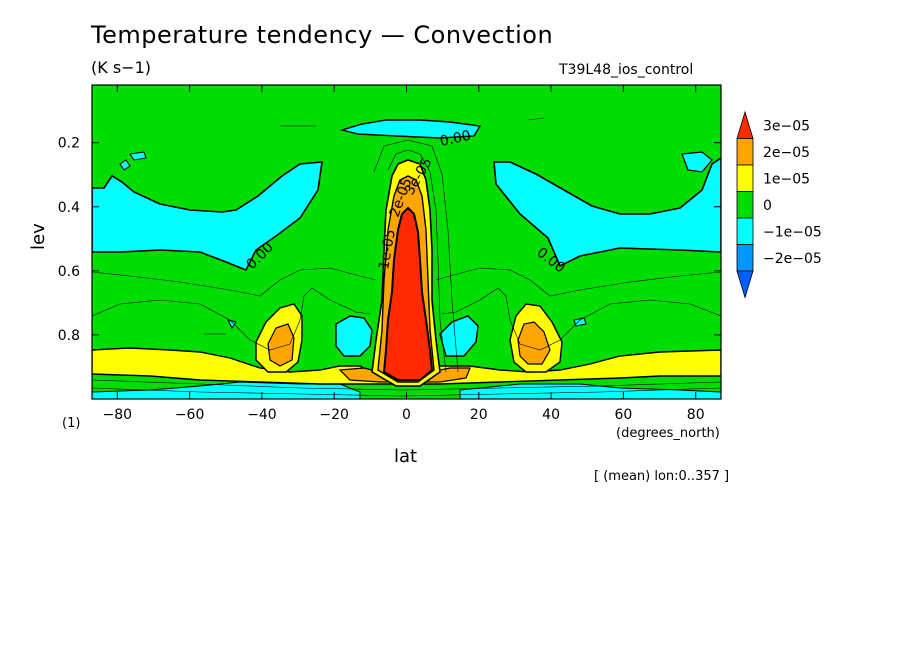 The width and height of the screenshot is (904, 654). Describe the element at coordinates (623, 415) in the screenshot. I see `x-tick-label: 60` at that location.